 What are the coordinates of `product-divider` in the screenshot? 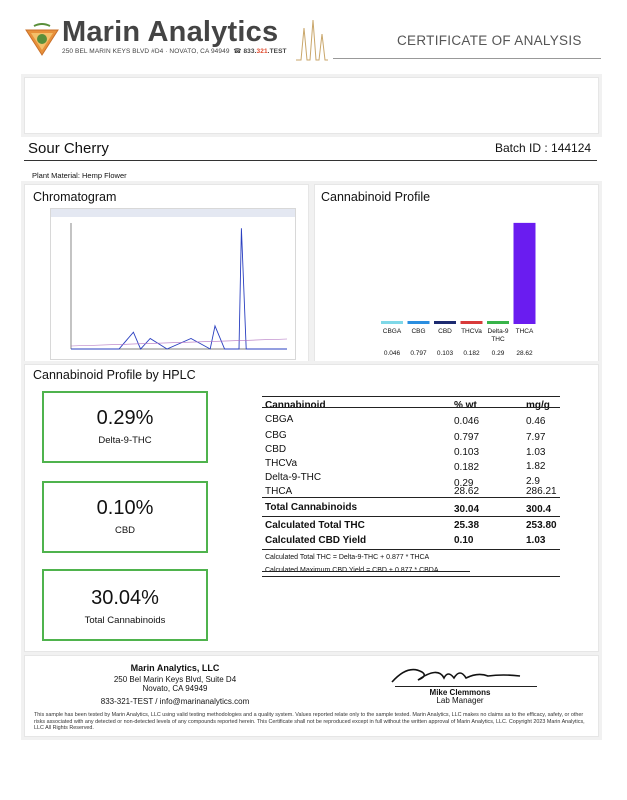 It's located at (310, 160).